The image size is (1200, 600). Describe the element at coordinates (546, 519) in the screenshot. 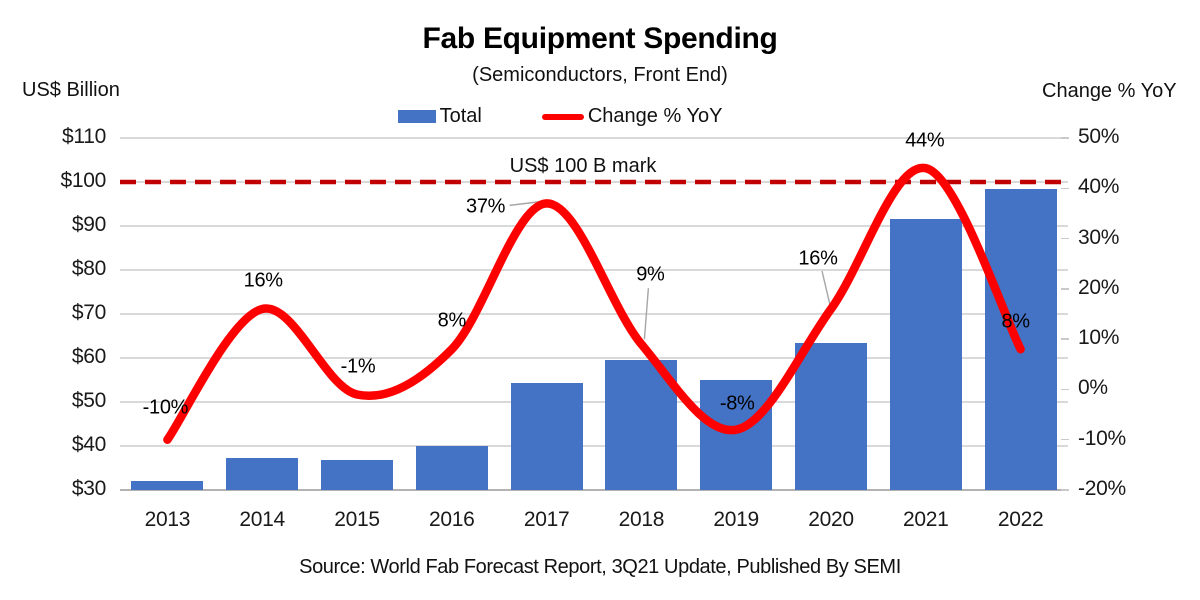

I see `x-axis-label: 2017` at that location.